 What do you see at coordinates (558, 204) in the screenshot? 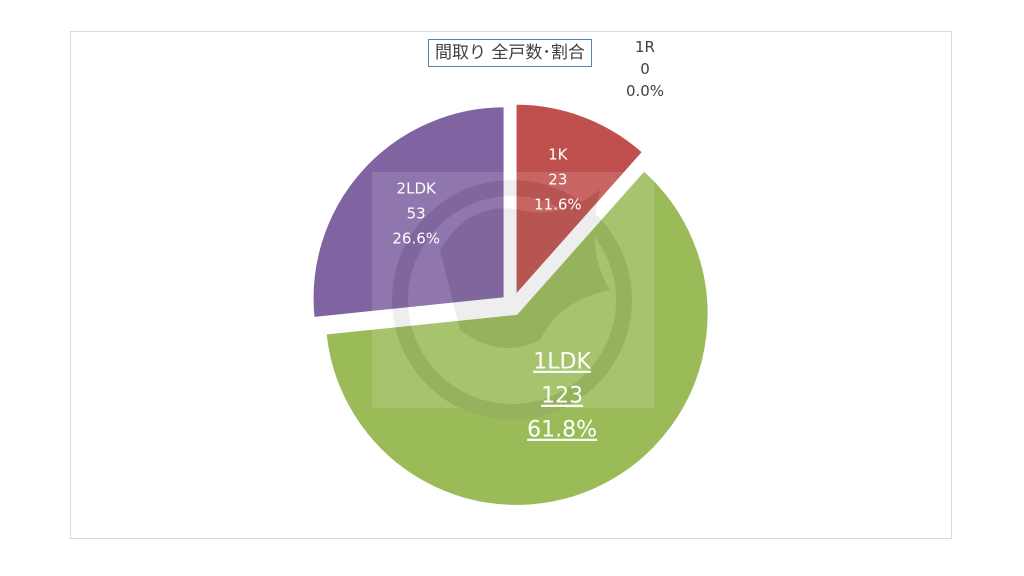
I see `data-label-1k-percent: 11.6%` at bounding box center [558, 204].